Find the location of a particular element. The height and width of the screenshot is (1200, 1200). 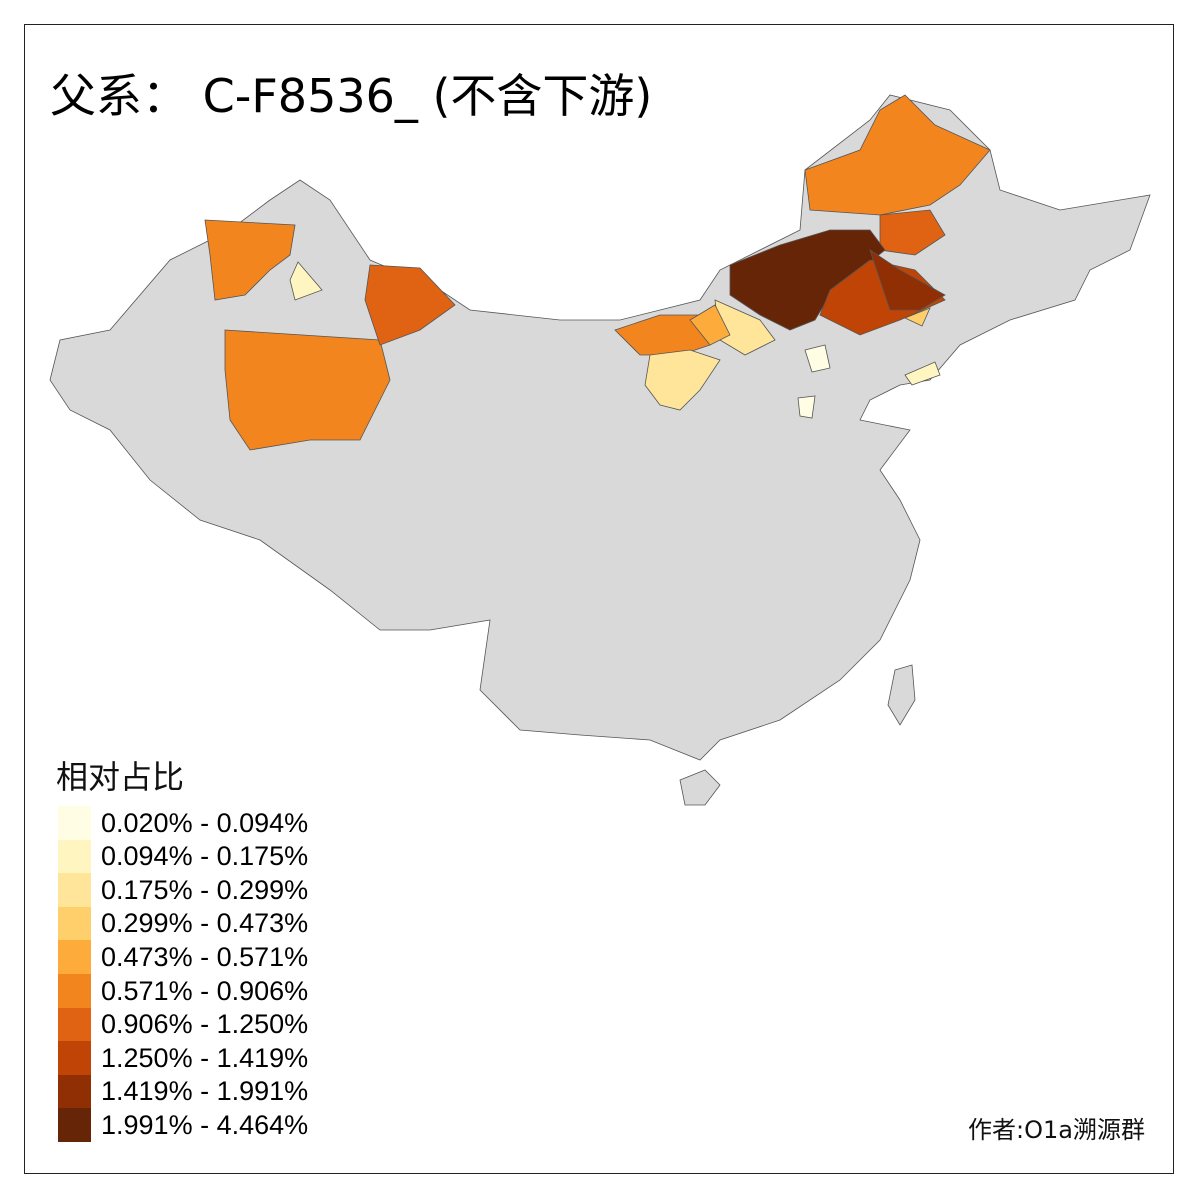

legend-item: 0.906% - 1.250% is located at coordinates (183, 1024).